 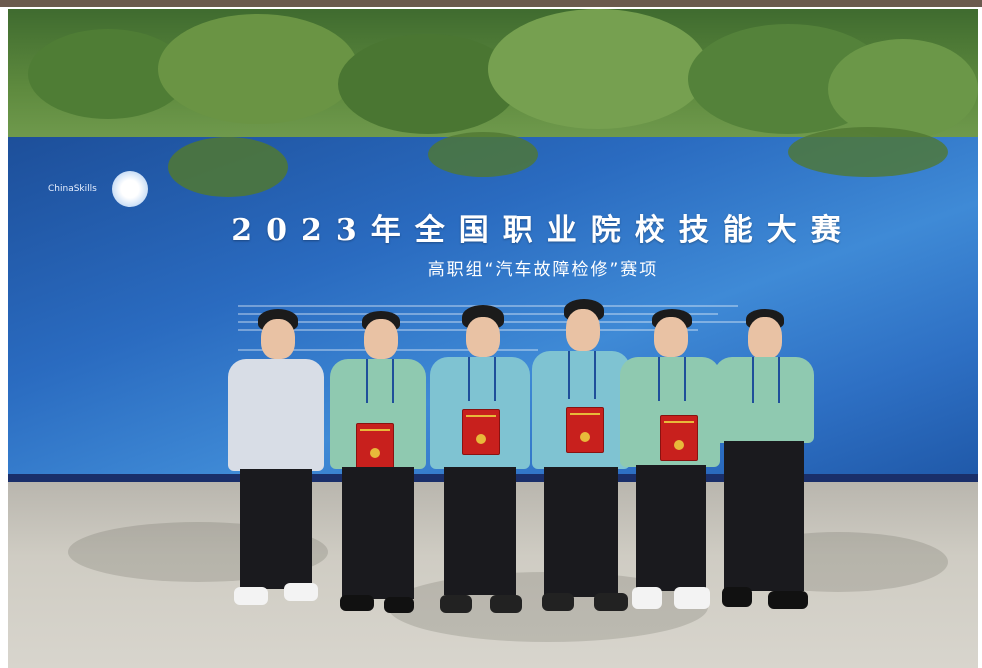 I want to click on emblem-icon, so click(x=130, y=189).